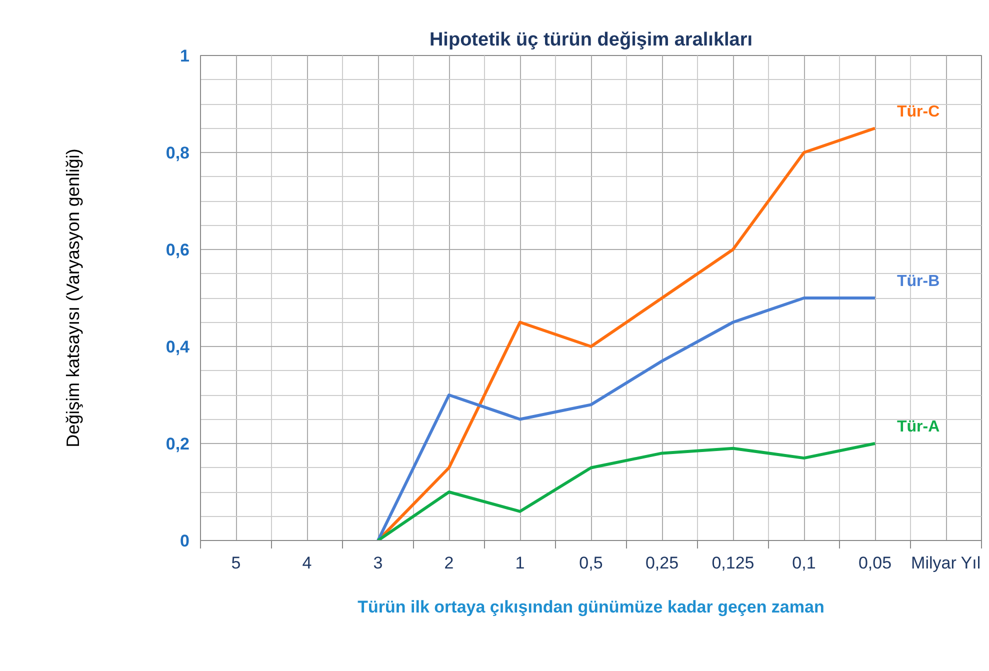 Image resolution: width=989 pixels, height=671 pixels. I want to click on x-tick-label: 0,25, so click(662, 563).